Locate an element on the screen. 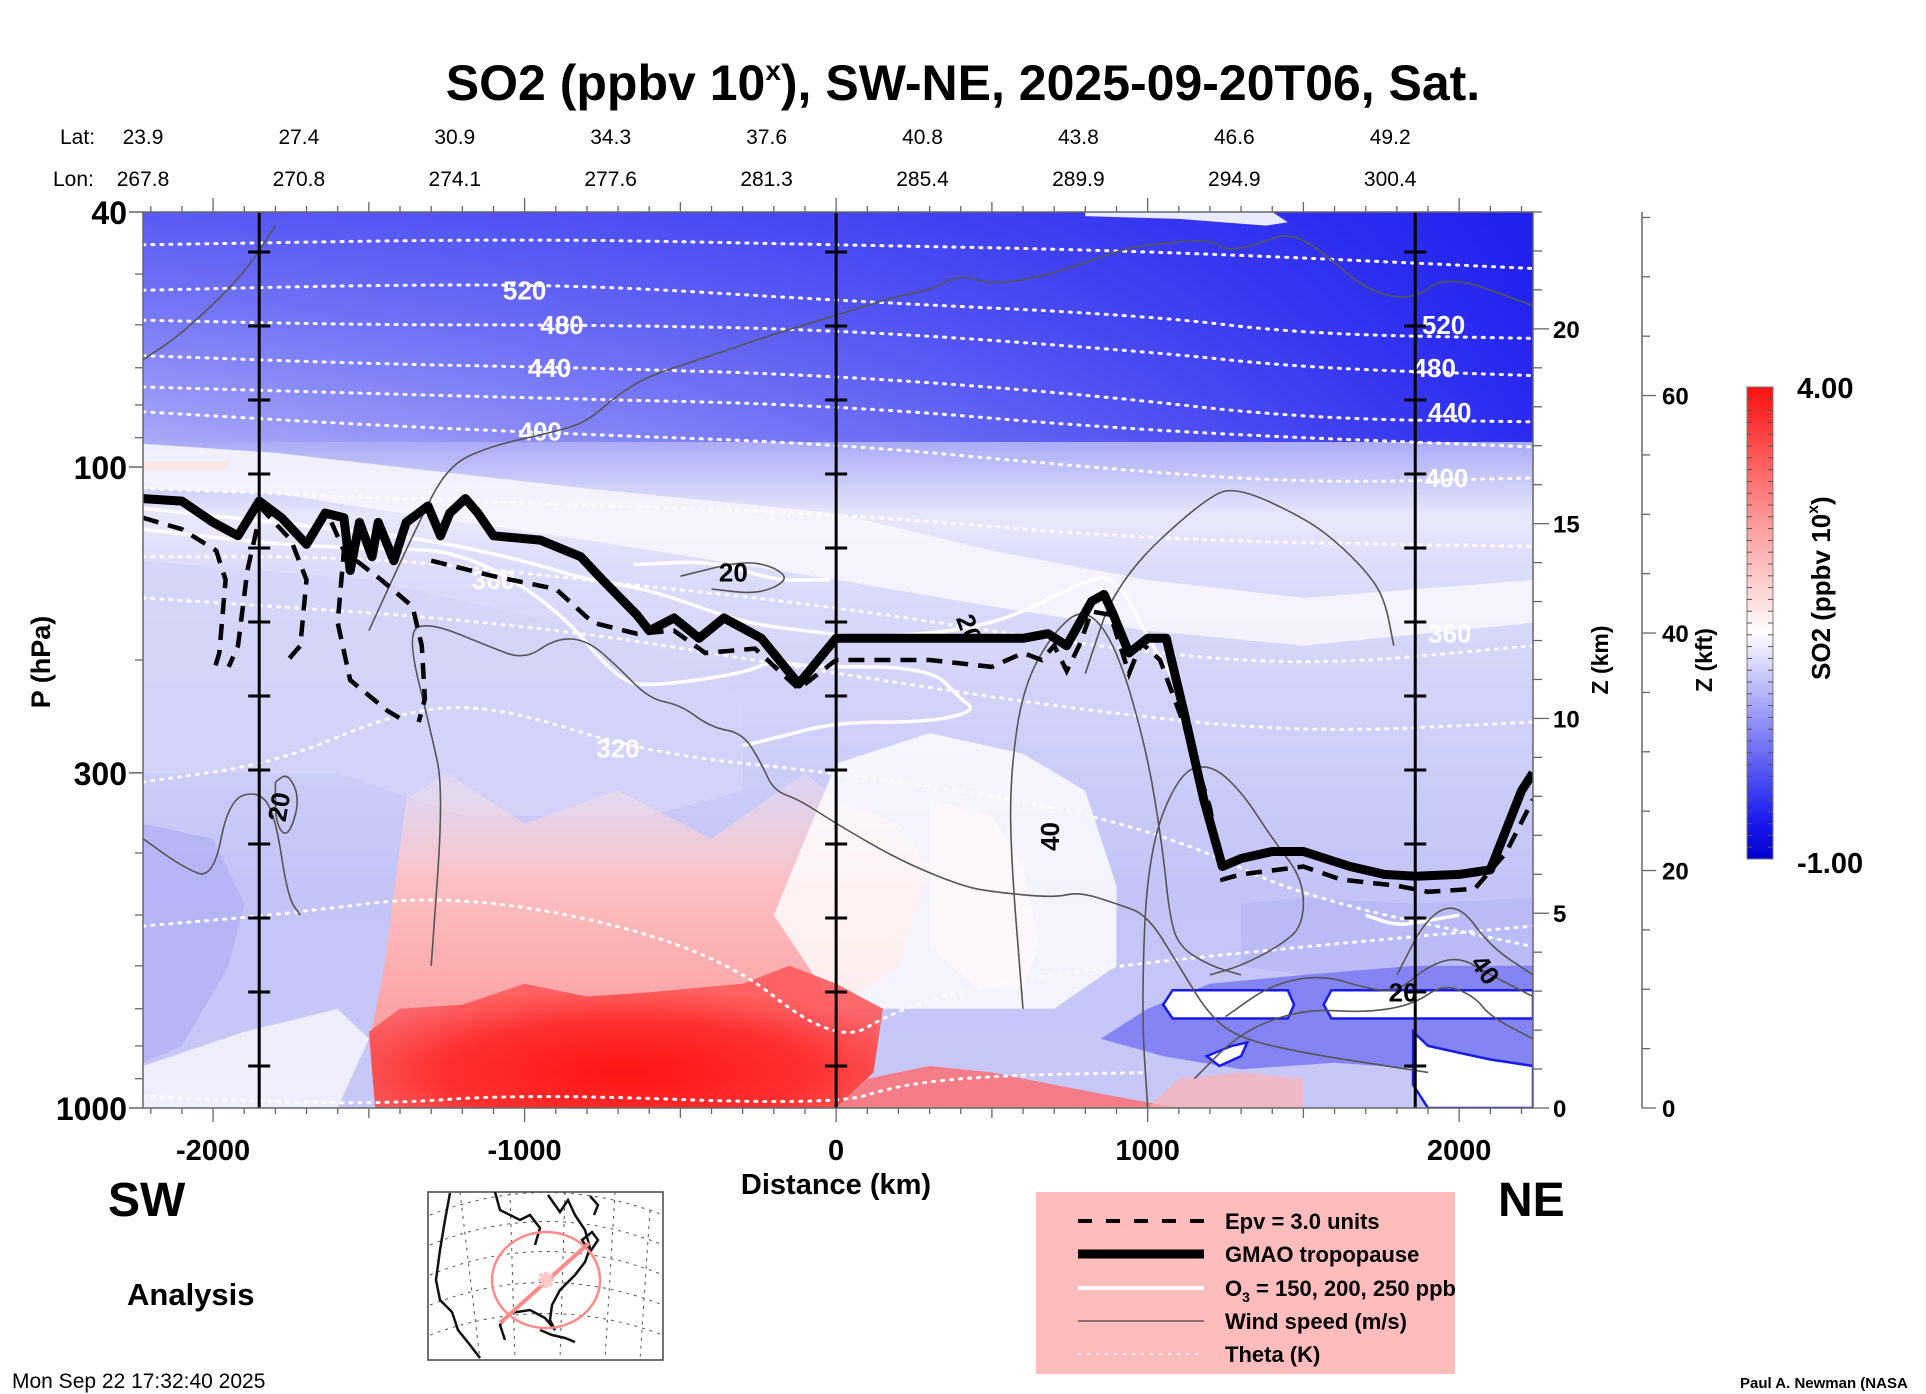 The height and width of the screenshot is (1394, 1926). z-km-tick-label: 15 is located at coordinates (1566, 525).